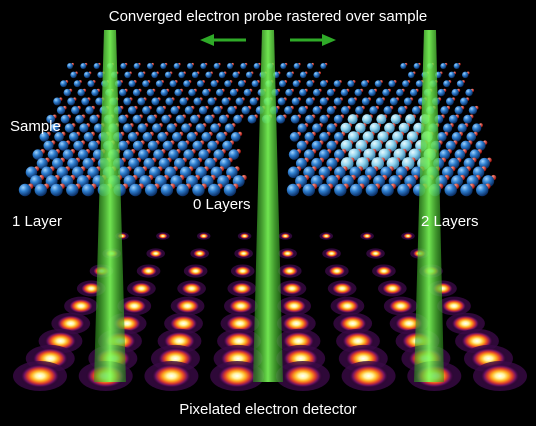  What do you see at coordinates (207, 40) in the screenshot?
I see `arrow-left-head` at bounding box center [207, 40].